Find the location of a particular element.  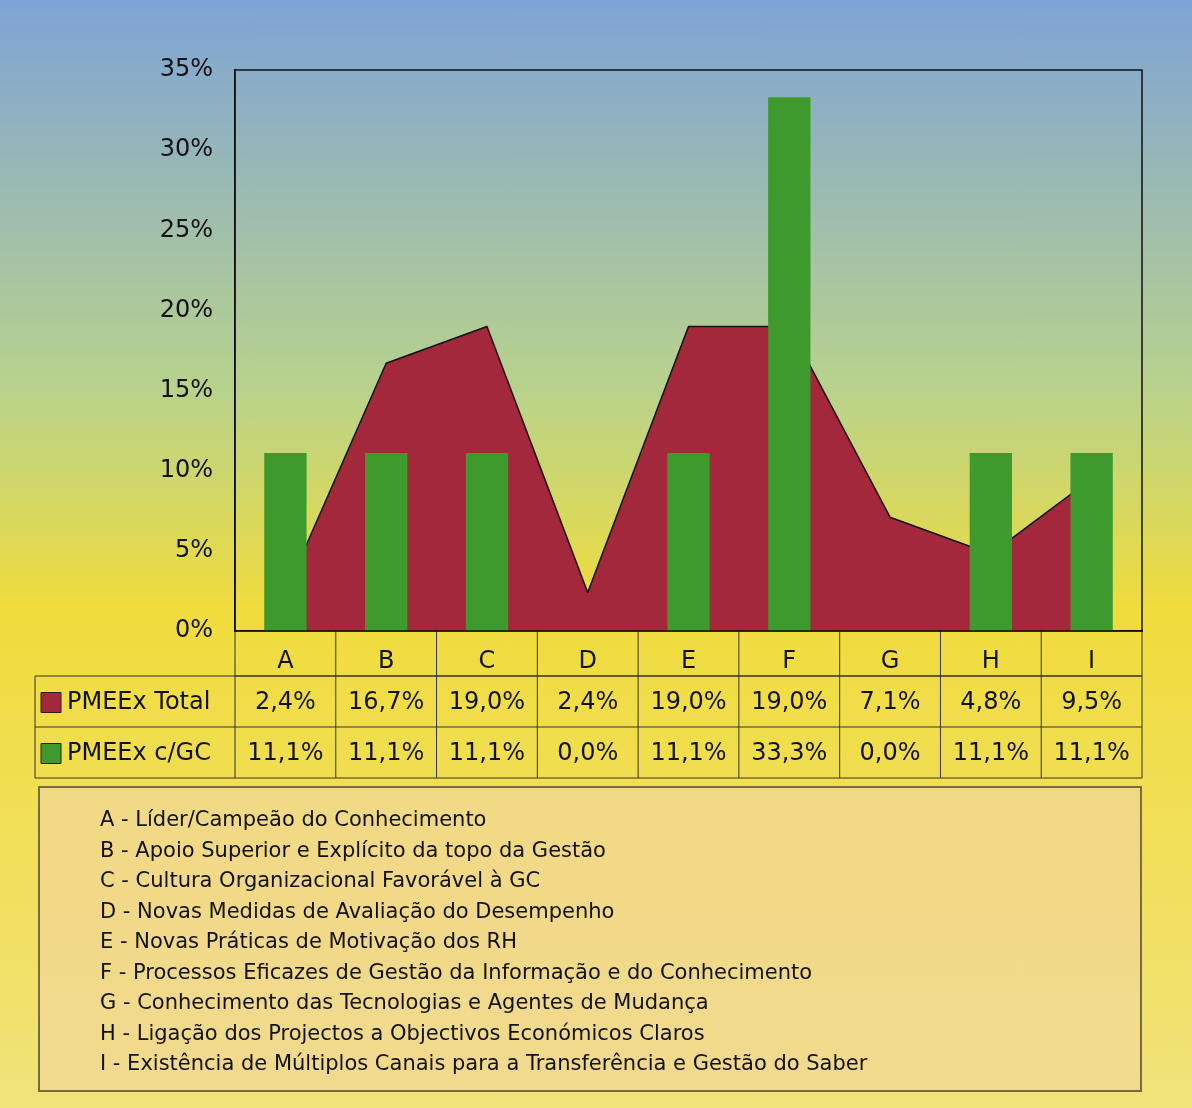

text: H - Ligação dos Projectos a Objectivos Económicos Claros is located at coordinates (403, 1033).